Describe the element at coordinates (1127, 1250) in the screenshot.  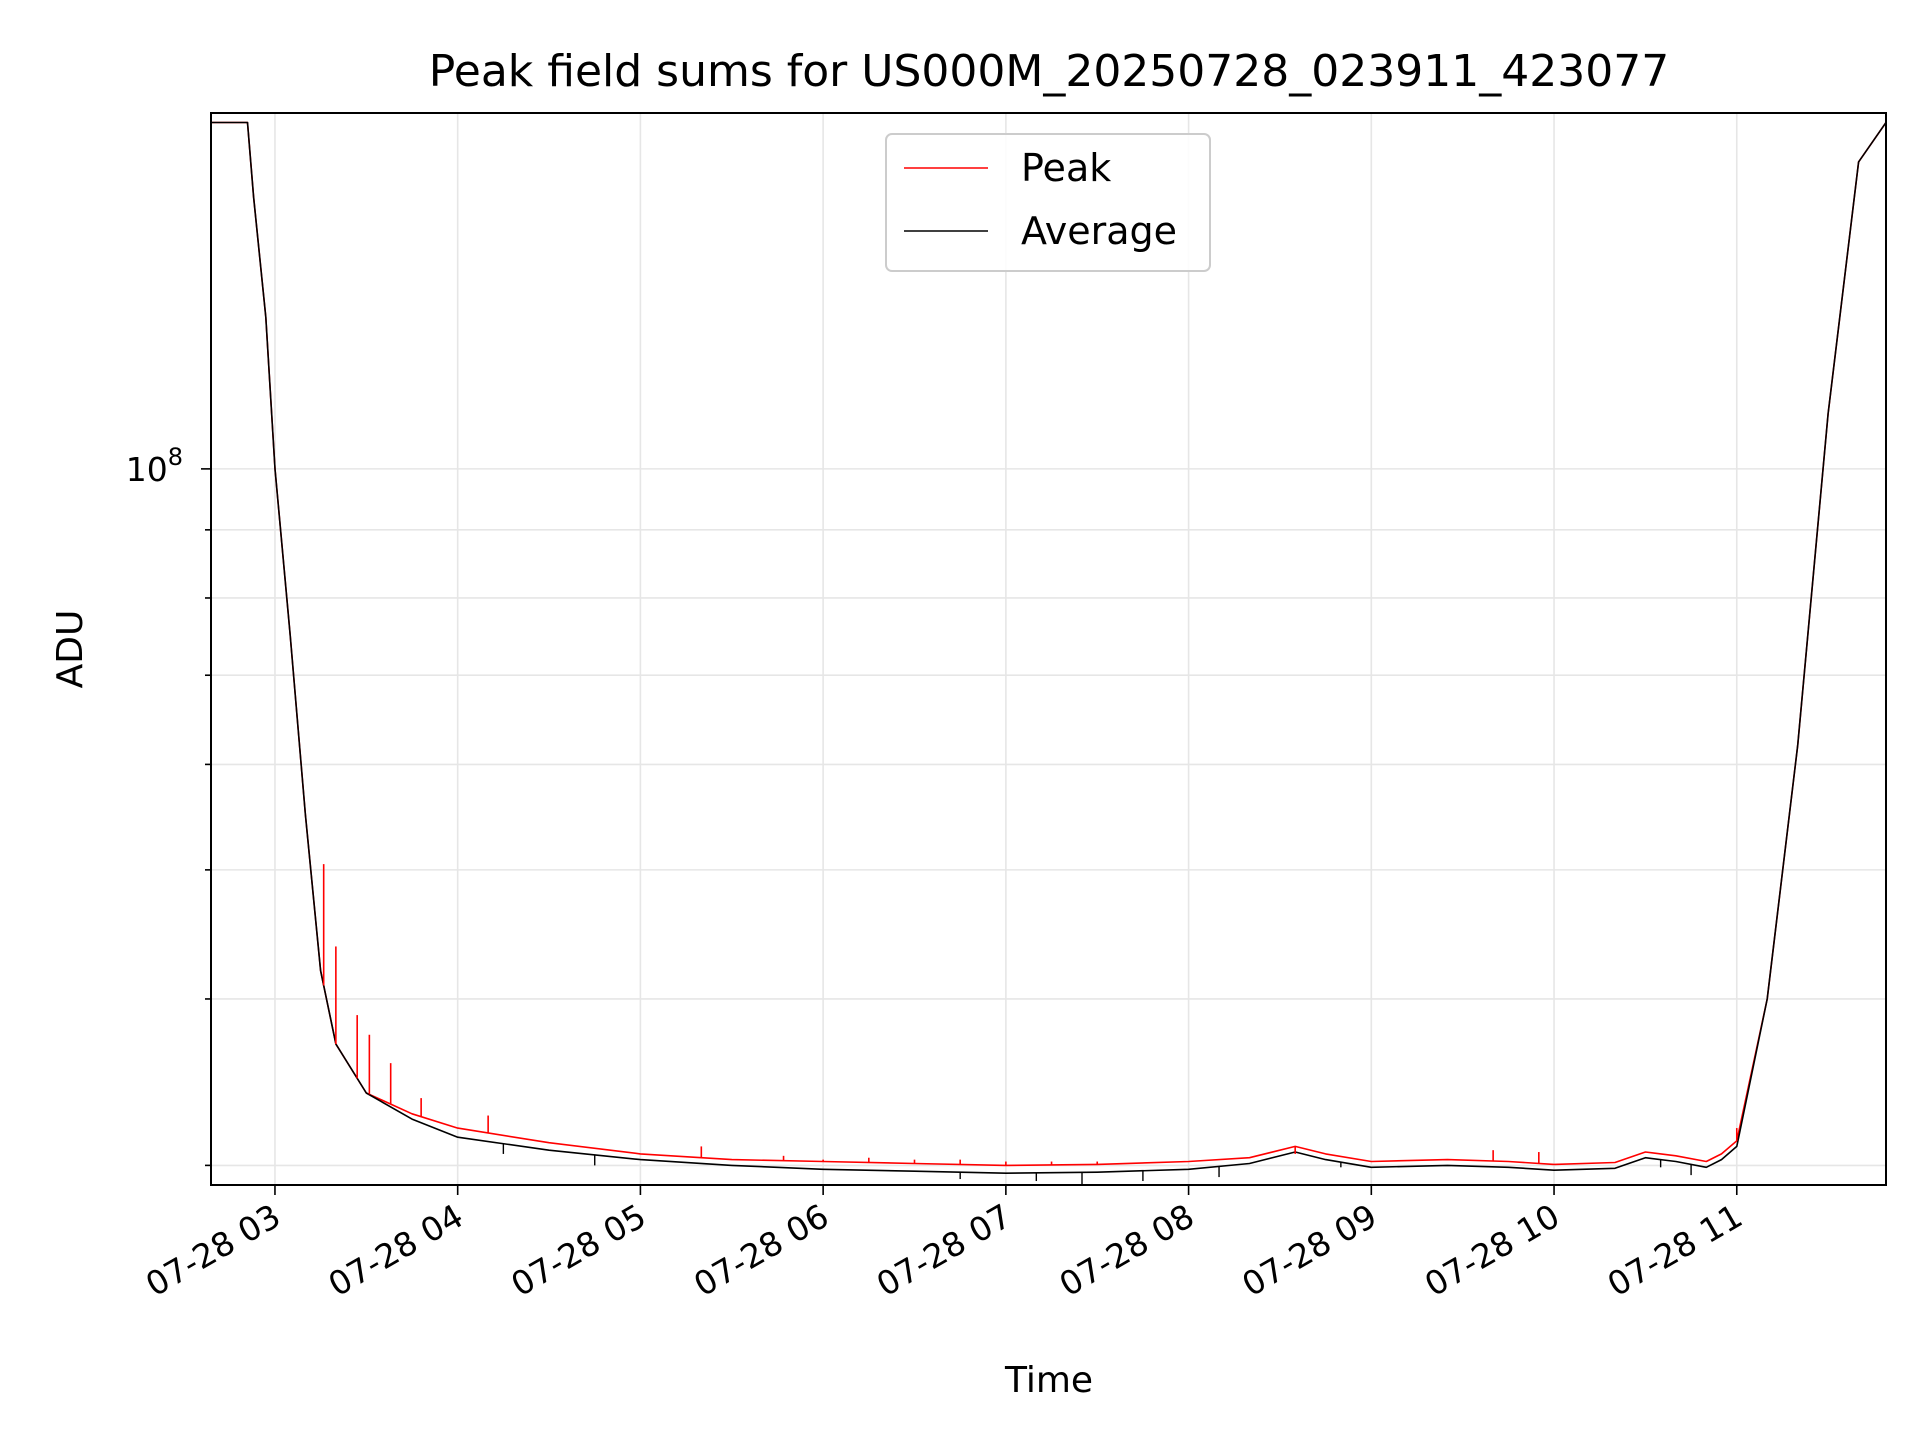
I see `x-tick-label: 07-28 08` at that location.